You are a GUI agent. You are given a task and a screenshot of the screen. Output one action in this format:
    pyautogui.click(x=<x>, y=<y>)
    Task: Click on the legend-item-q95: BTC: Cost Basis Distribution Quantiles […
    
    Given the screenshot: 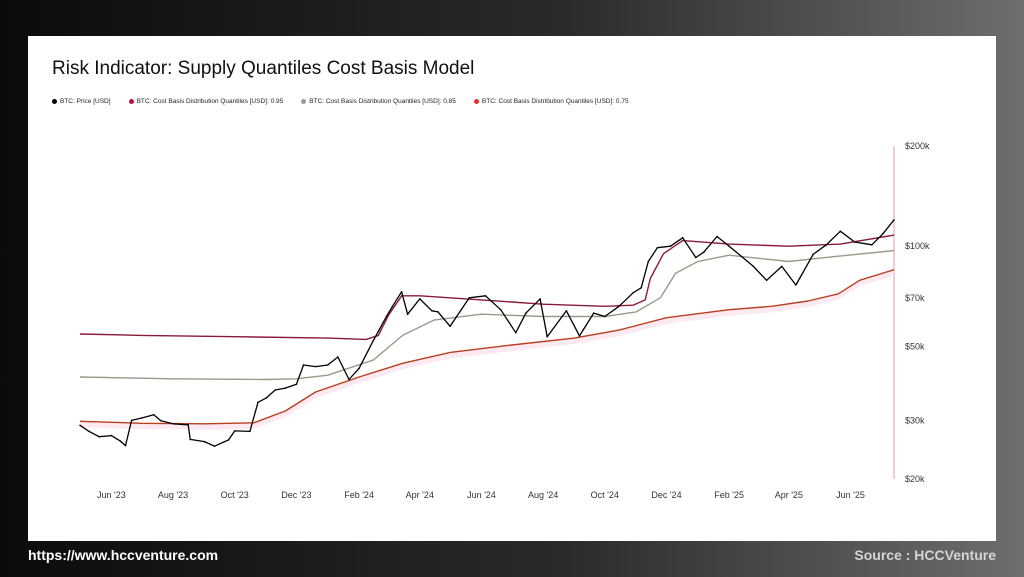 What is the action you would take?
    pyautogui.click(x=205, y=101)
    